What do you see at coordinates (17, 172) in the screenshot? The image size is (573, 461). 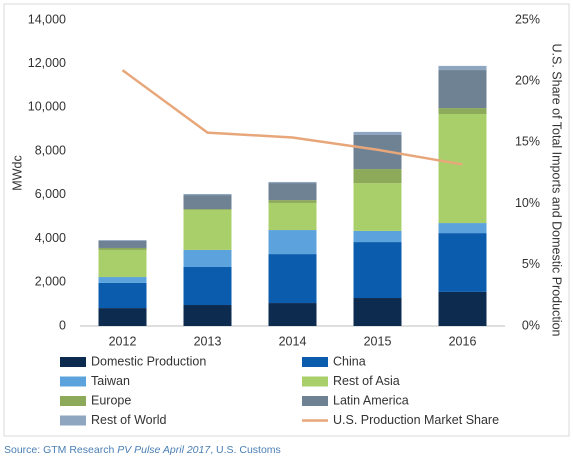 I see `y-axis-title: MWdc` at bounding box center [17, 172].